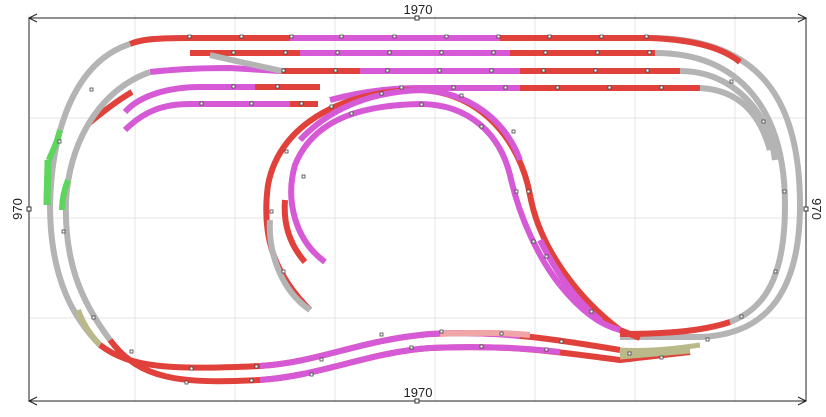  I want to click on dimension-bottom-label: 1970, so click(418, 392).